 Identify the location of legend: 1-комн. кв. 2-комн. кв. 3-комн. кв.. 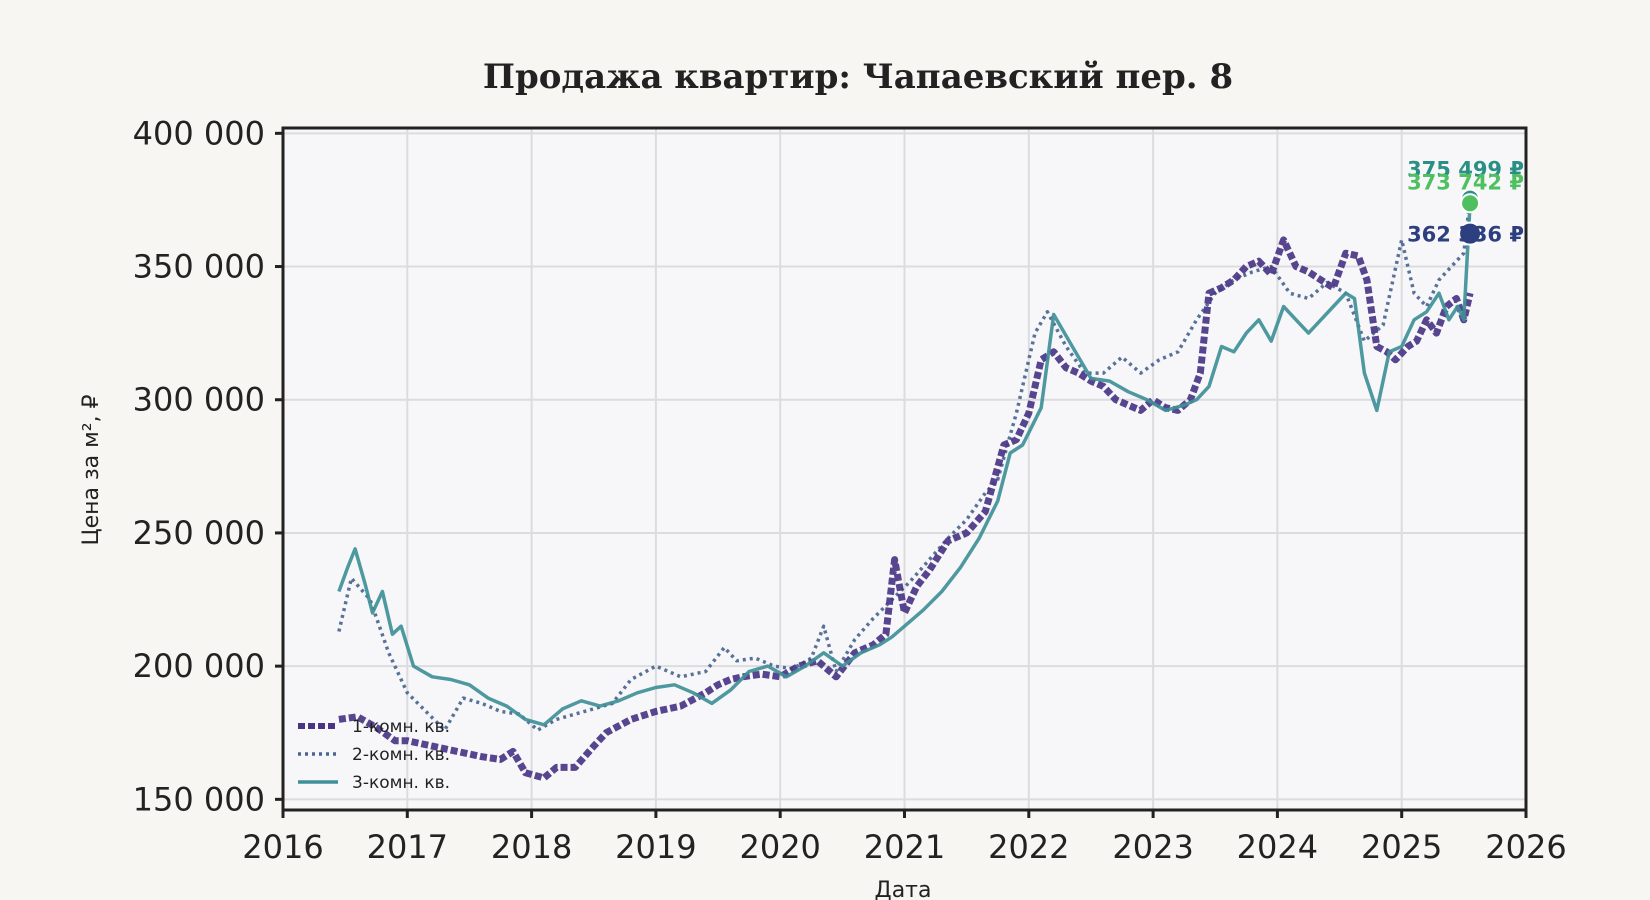
(374, 755).